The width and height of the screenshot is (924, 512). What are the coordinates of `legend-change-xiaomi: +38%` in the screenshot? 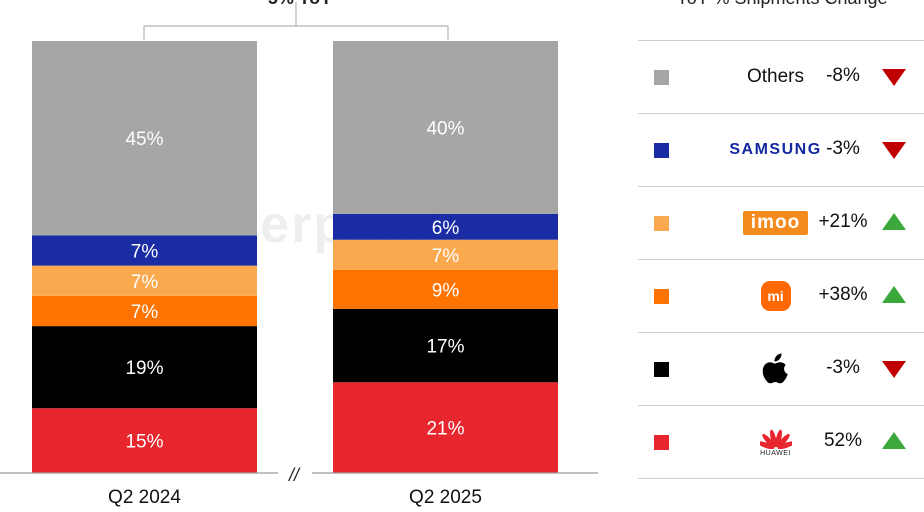 It's located at (843, 294).